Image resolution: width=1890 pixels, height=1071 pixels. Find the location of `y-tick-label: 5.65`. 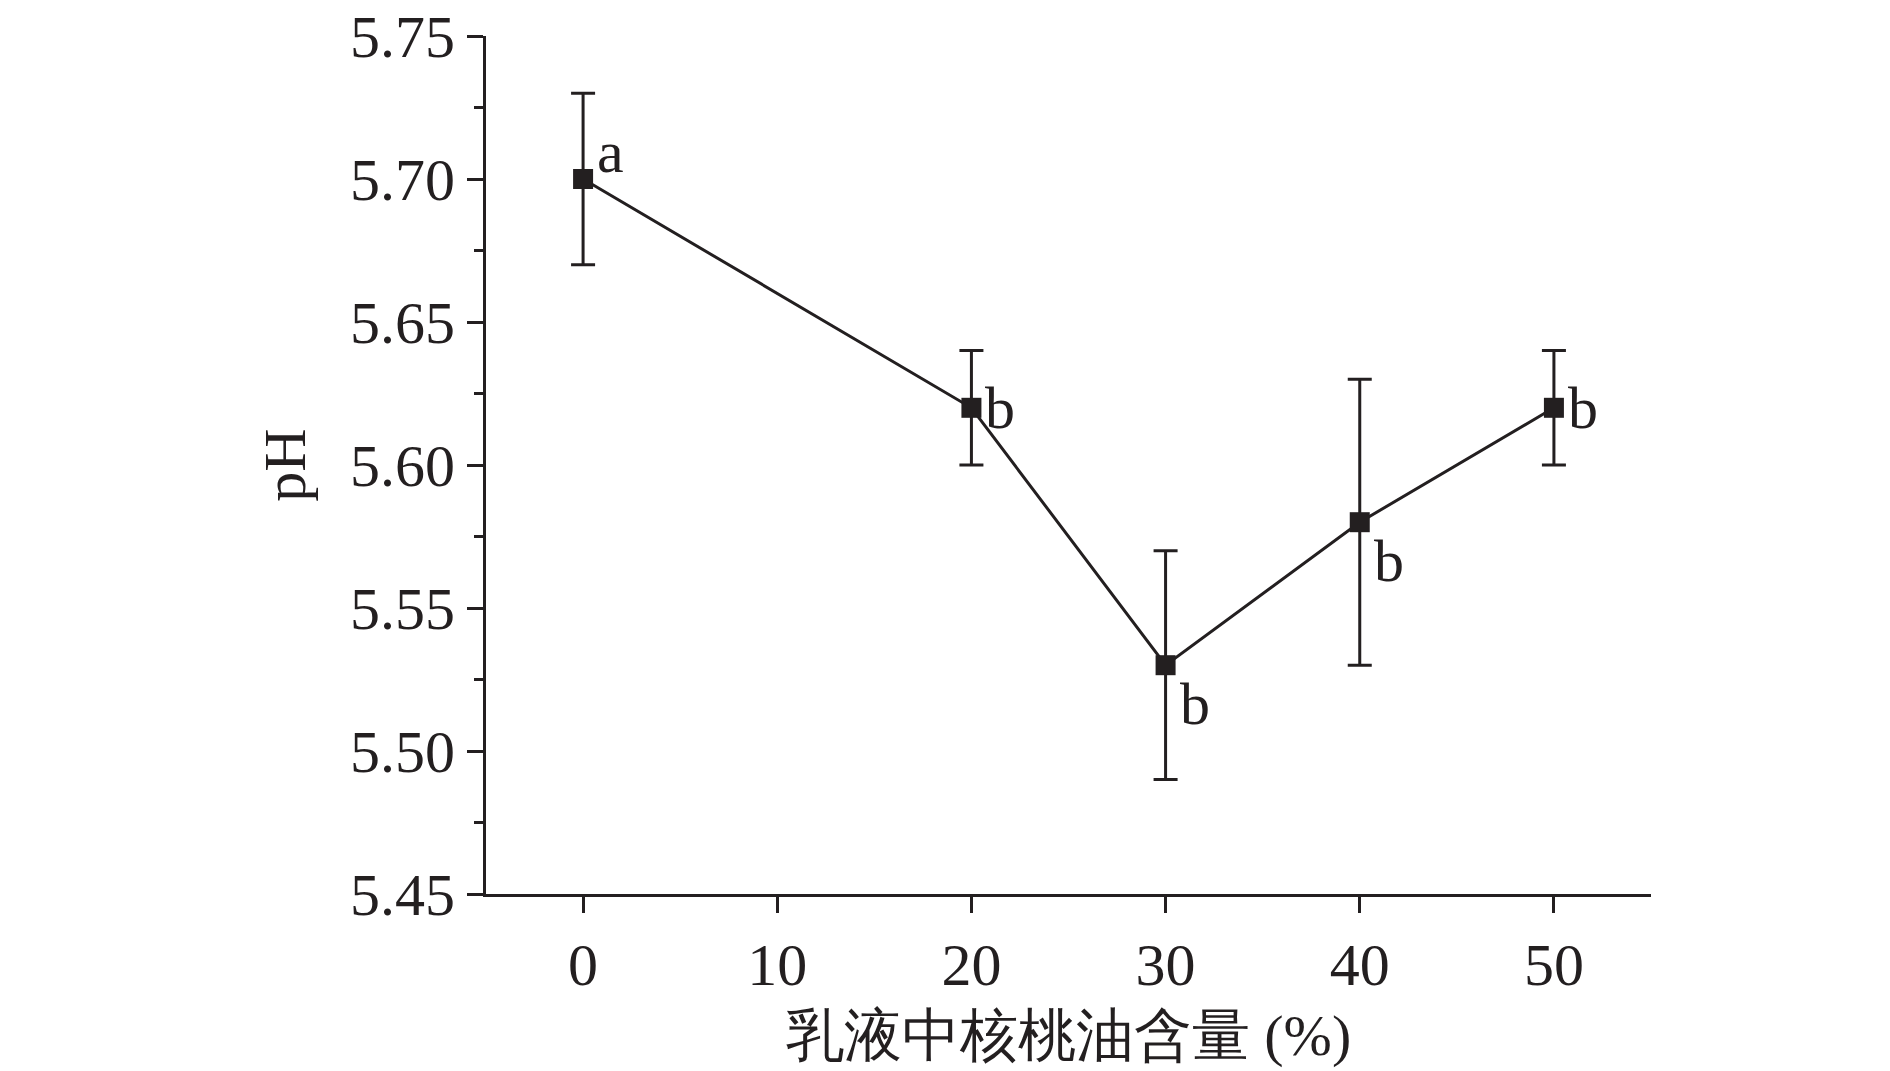

y-tick-label: 5.65 is located at coordinates (402, 323).